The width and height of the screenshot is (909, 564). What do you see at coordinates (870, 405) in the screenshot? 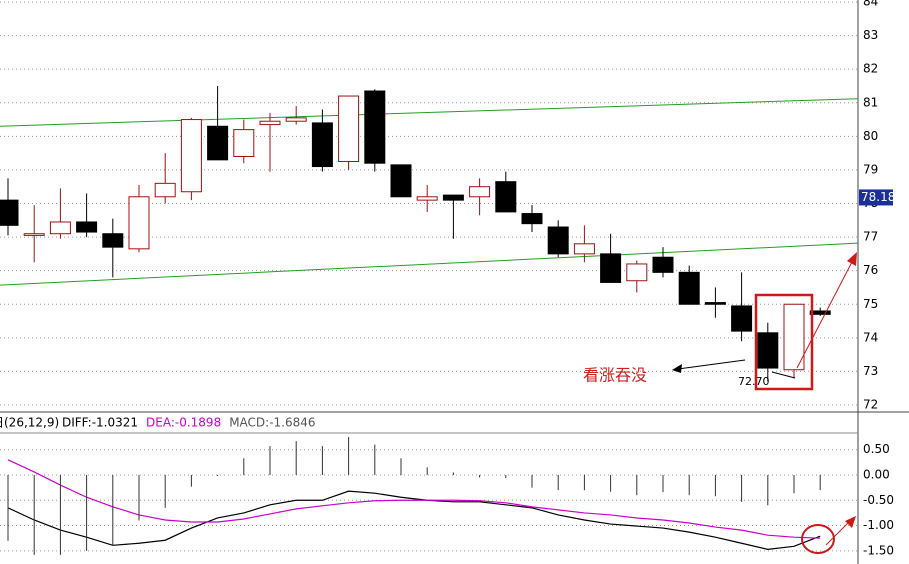
I see `y-tick-label: 72` at bounding box center [870, 405].